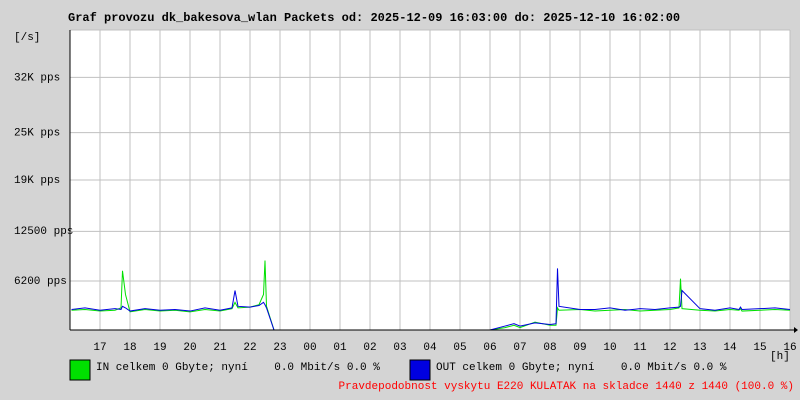 The image size is (800, 400). What do you see at coordinates (37, 78) in the screenshot?
I see `y-tick-label: 32K pps` at bounding box center [37, 78].